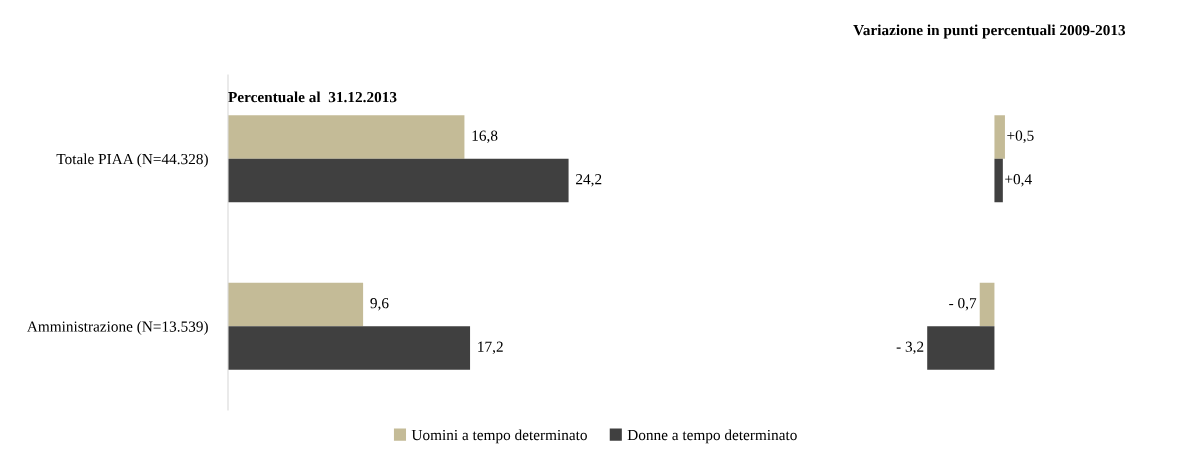  What do you see at coordinates (1020, 136) in the screenshot?
I see `data-label: +0,5` at bounding box center [1020, 136].